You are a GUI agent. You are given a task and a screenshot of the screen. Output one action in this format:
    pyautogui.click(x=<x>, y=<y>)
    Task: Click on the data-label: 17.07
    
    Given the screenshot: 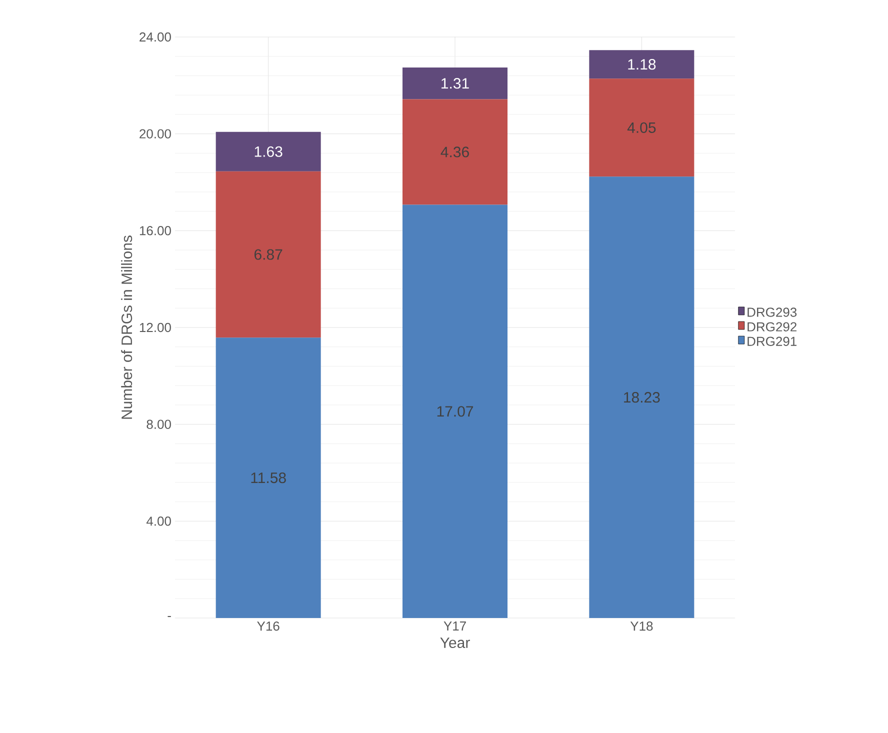 What is the action you would take?
    pyautogui.click(x=455, y=411)
    